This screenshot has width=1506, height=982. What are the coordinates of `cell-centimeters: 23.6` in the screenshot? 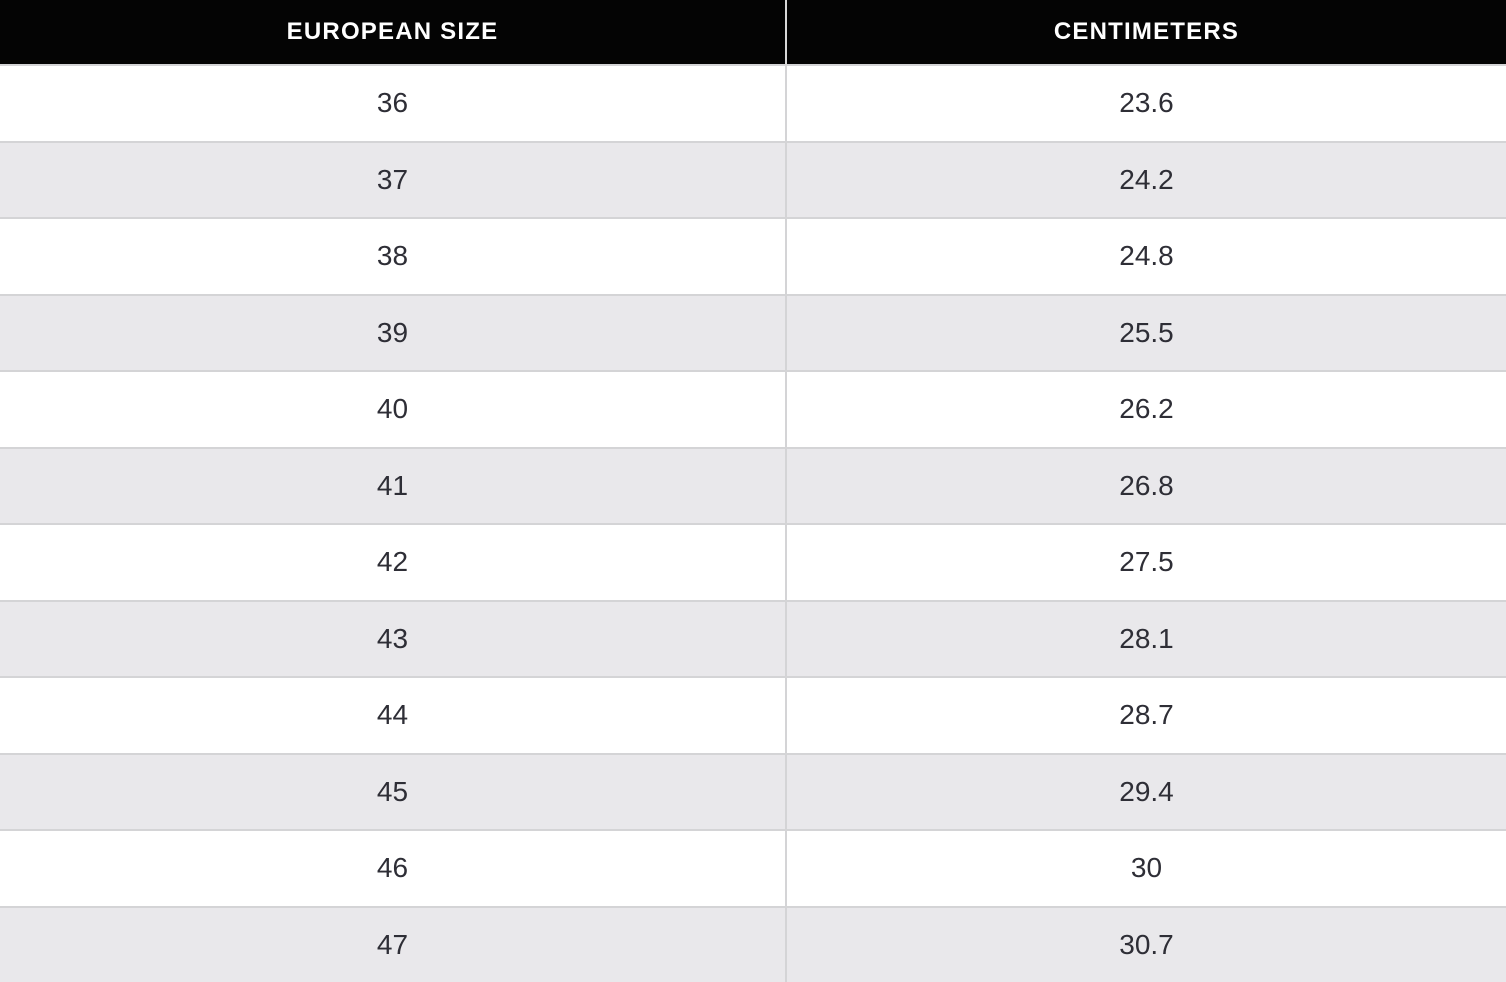 It's located at (1146, 103).